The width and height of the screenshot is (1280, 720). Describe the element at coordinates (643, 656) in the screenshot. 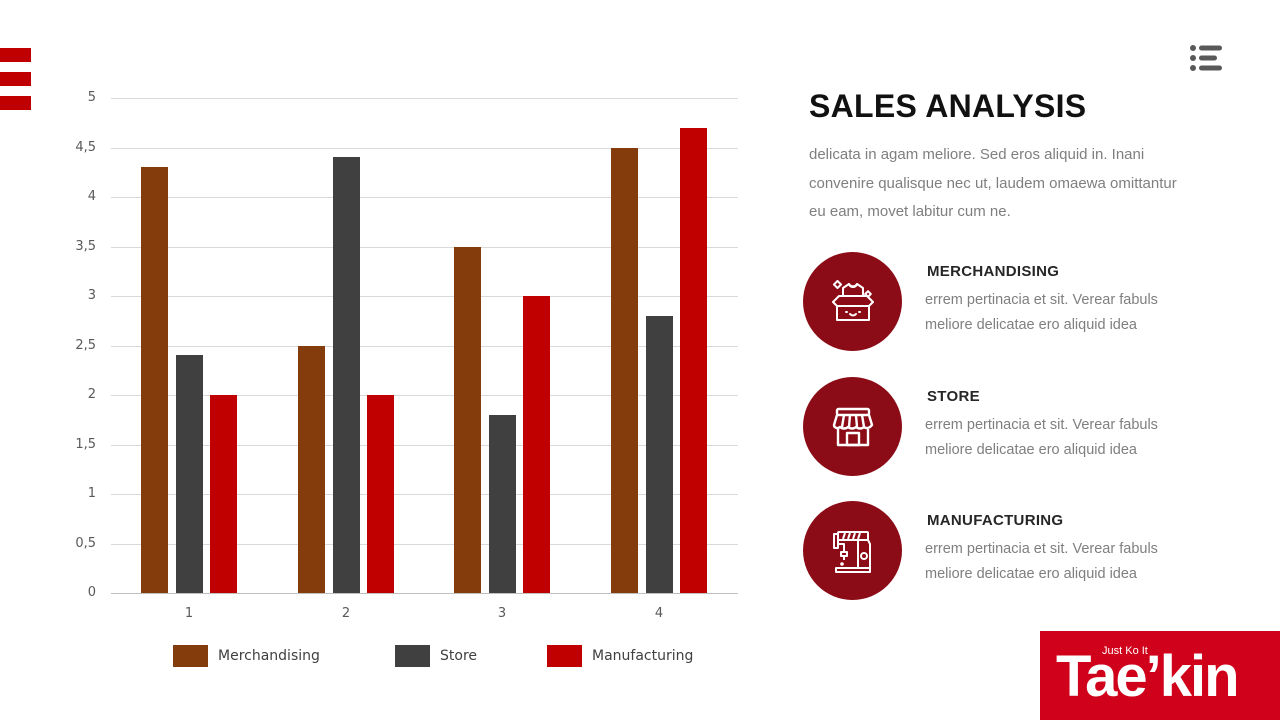

I see `legend-label: Manufacturing` at that location.